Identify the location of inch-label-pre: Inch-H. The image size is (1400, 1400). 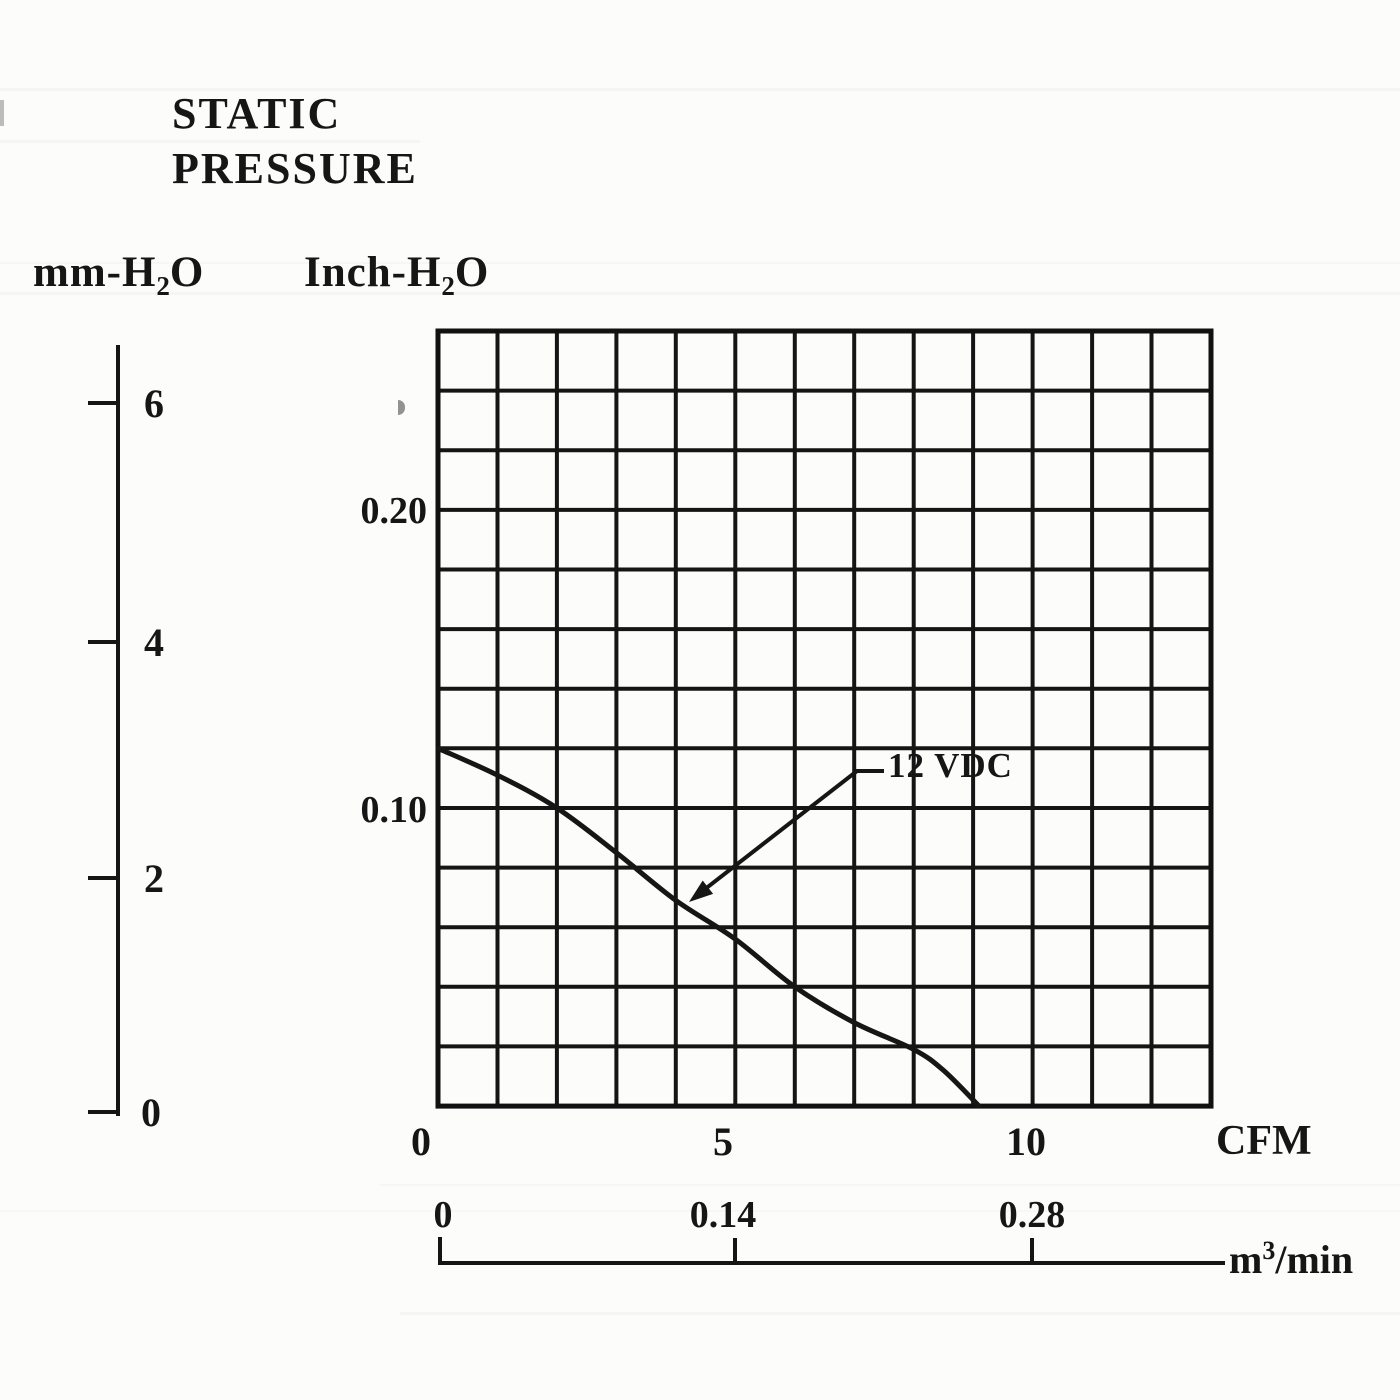
(373, 272).